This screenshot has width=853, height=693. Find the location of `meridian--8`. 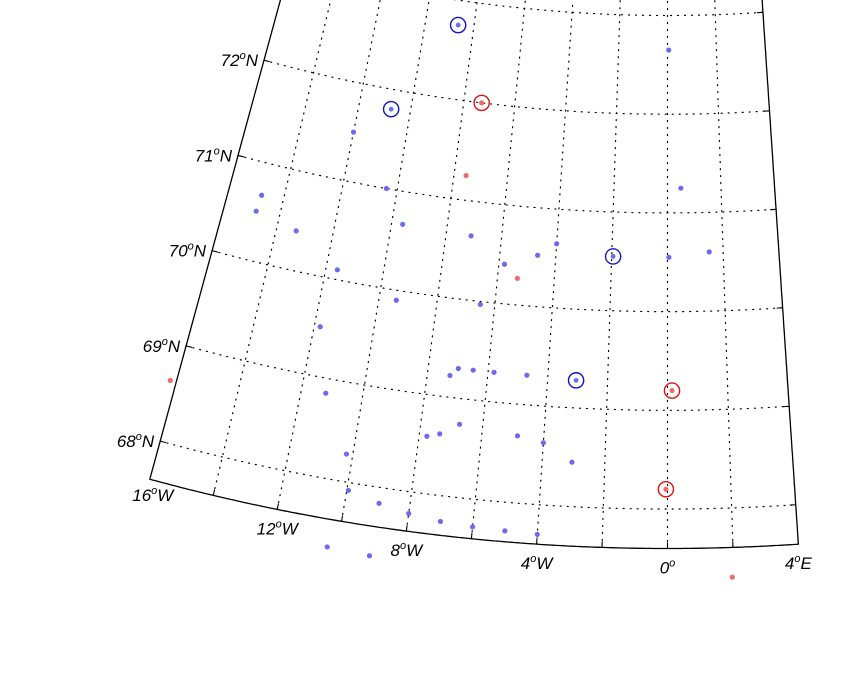

meridian--8 is located at coordinates (442, 266).